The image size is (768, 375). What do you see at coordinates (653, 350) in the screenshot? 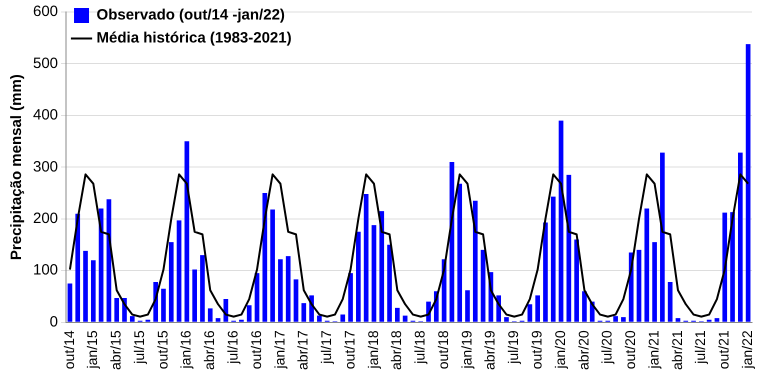
I see `x-tick-label: jan/21` at bounding box center [653, 350].